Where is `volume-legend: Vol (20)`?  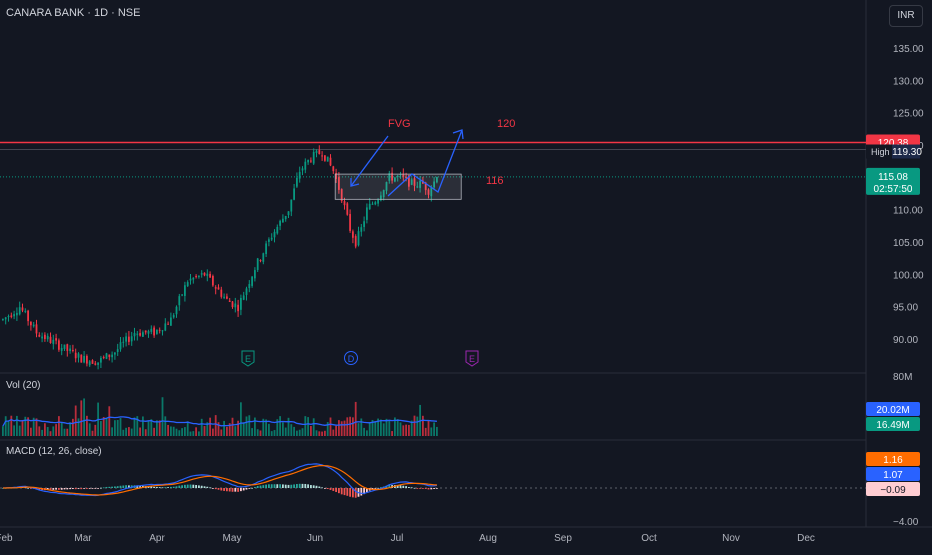
volume-legend: Vol (20) is located at coordinates (23, 385).